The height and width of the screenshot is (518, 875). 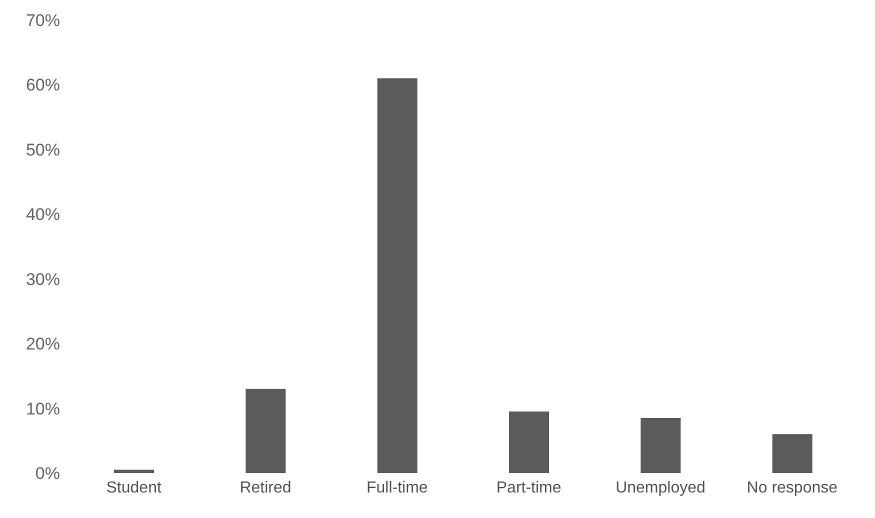 What do you see at coordinates (43, 150) in the screenshot?
I see `y-tick-label: 50%` at bounding box center [43, 150].